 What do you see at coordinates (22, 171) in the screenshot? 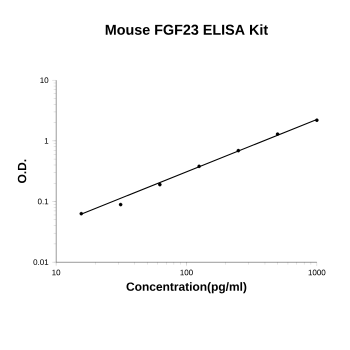
I see `y-axis-title: O.D.` at bounding box center [22, 171].